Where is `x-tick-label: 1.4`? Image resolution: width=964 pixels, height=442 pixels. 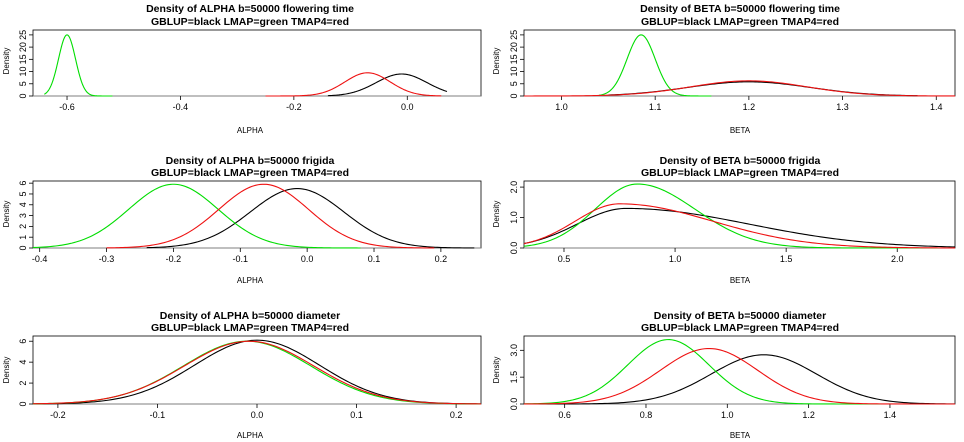 x-tick-label: 1.4 is located at coordinates (890, 415).